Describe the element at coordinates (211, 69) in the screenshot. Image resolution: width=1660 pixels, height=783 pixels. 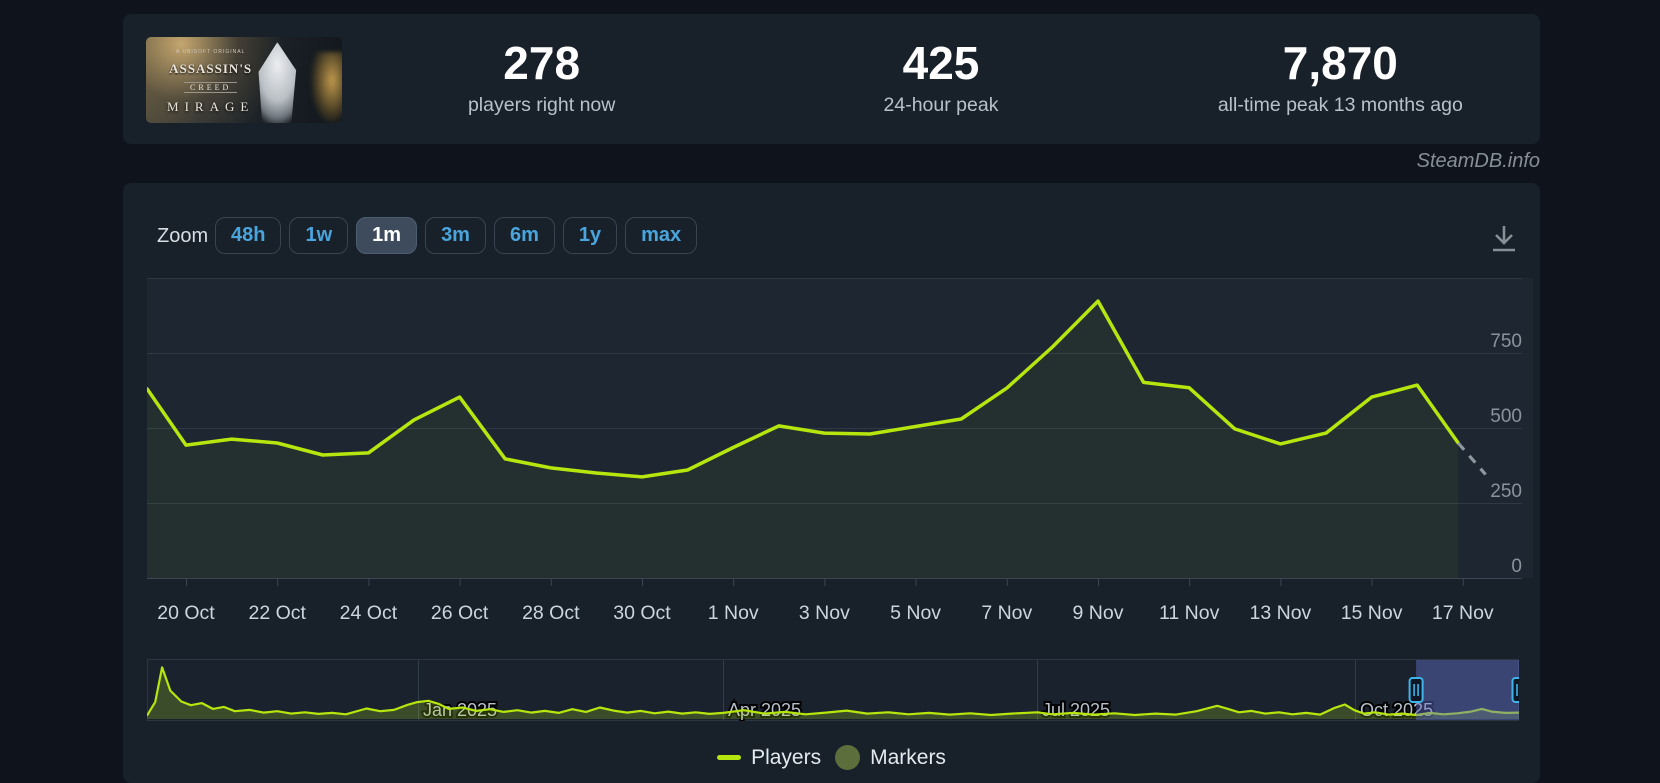
I see `banner-brand-top: ASSASSIN'S` at that location.